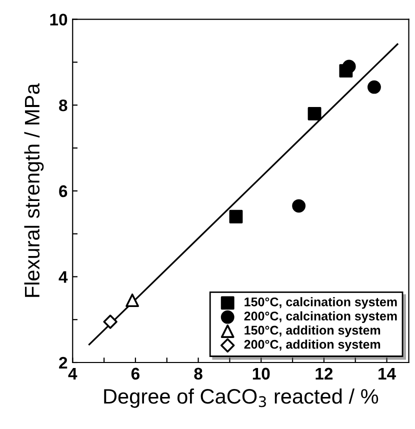  Describe the element at coordinates (198, 374) in the screenshot. I see `x-tick-label: 8` at that location.